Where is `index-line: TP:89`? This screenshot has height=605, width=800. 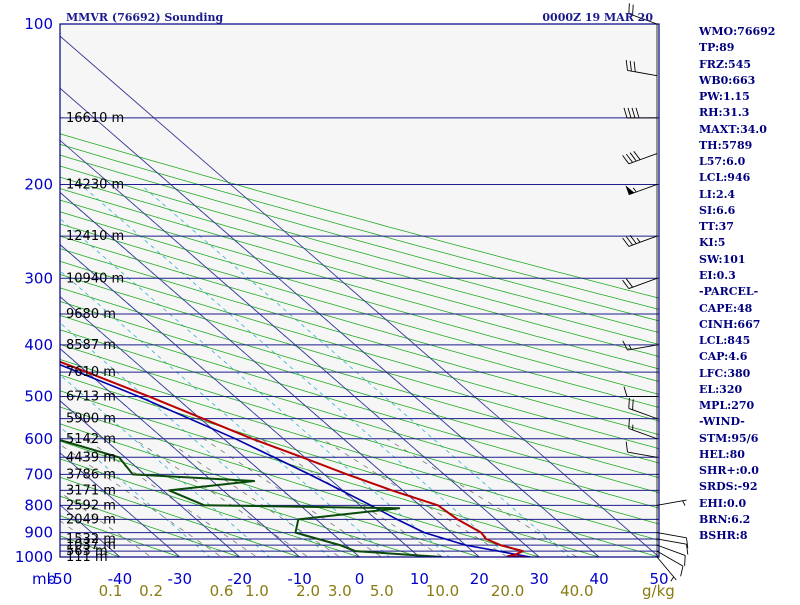
index-line: TP:89 is located at coordinates (749, 48).